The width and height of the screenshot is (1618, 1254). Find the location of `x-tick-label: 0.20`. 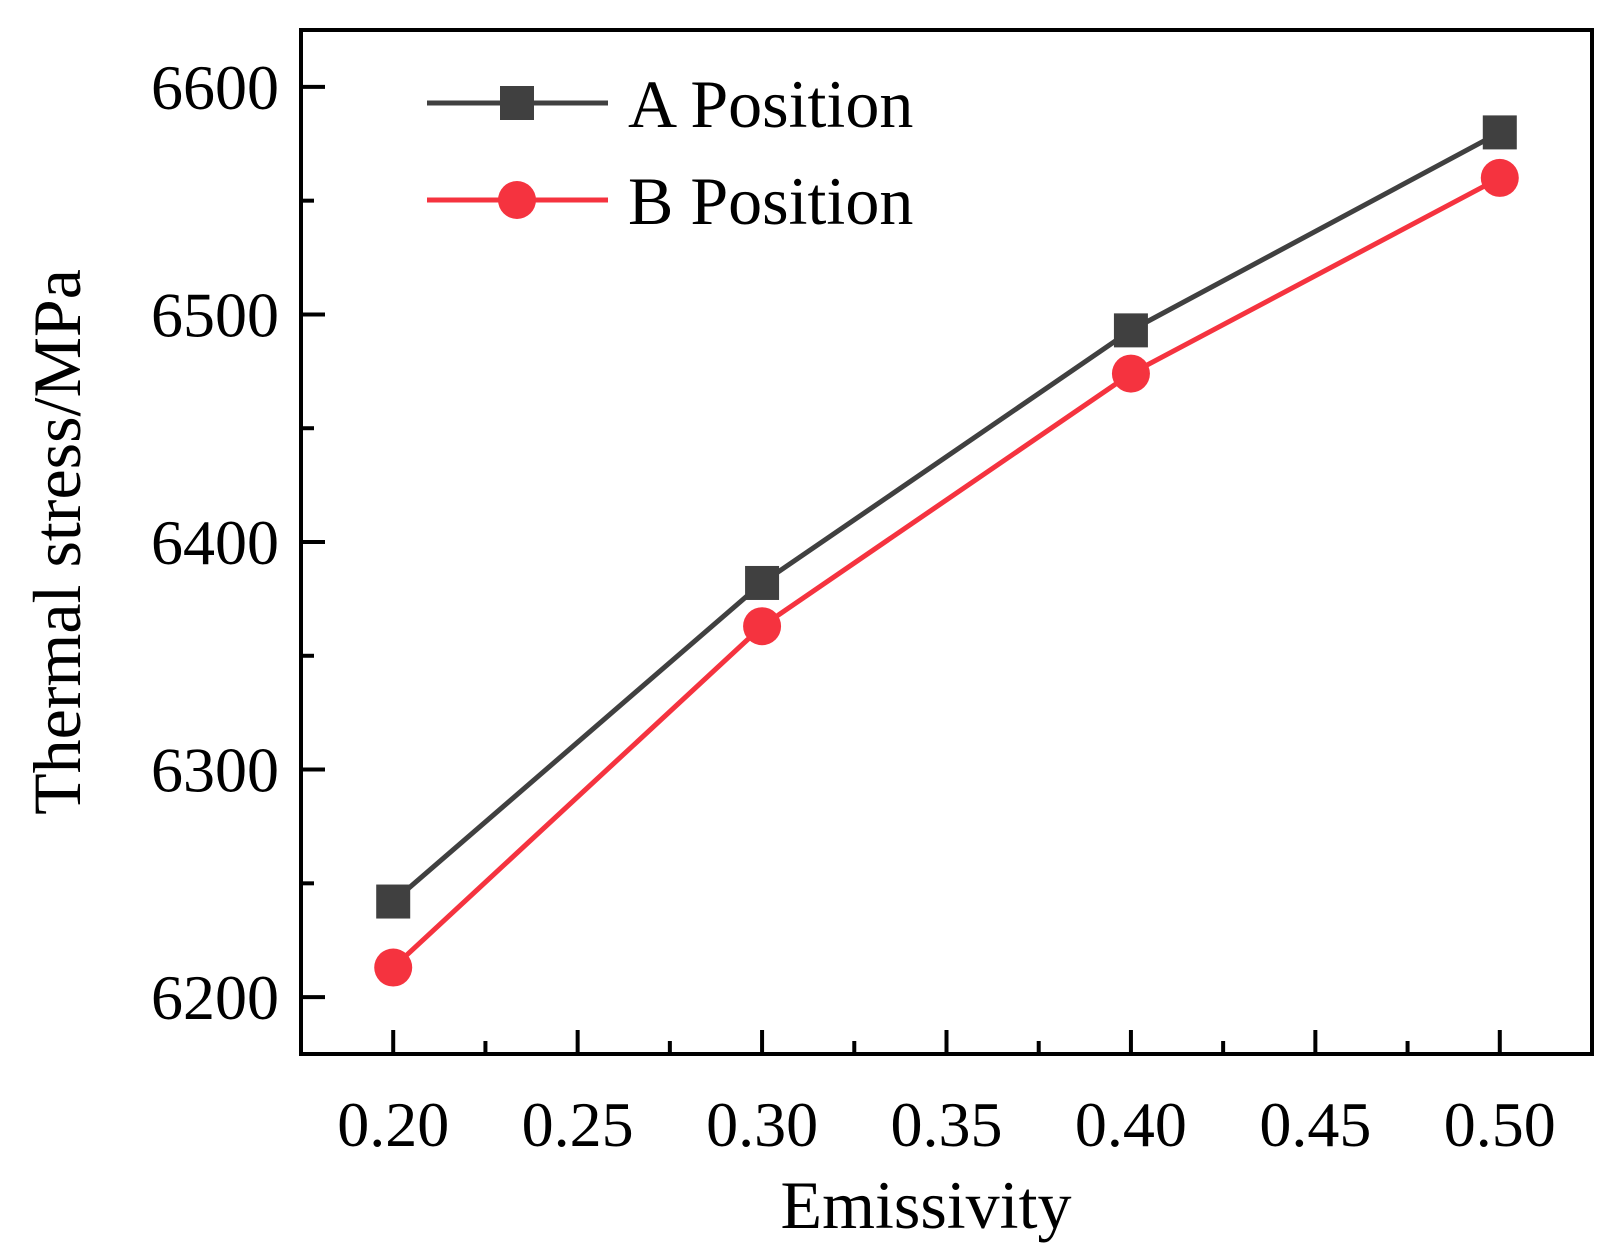

x-tick-label: 0.20 is located at coordinates (393, 1124).